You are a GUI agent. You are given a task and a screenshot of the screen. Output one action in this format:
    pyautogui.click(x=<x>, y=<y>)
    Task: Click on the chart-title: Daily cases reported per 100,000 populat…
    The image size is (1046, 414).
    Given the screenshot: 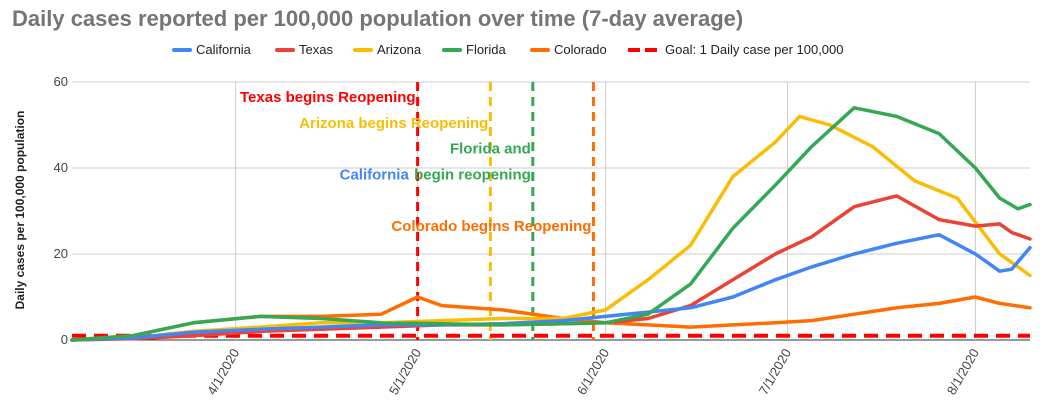 What is the action you would take?
    pyautogui.click(x=377, y=18)
    